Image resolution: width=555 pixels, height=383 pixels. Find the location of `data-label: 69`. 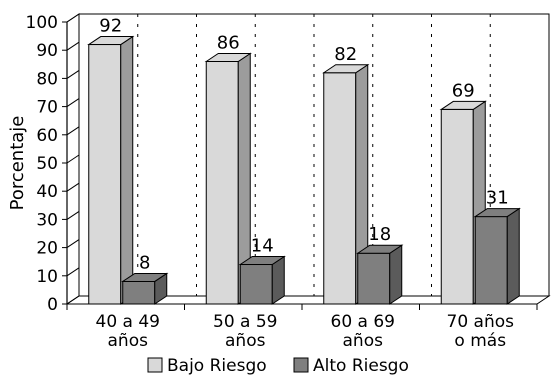

data-label: 69 is located at coordinates (463, 90).